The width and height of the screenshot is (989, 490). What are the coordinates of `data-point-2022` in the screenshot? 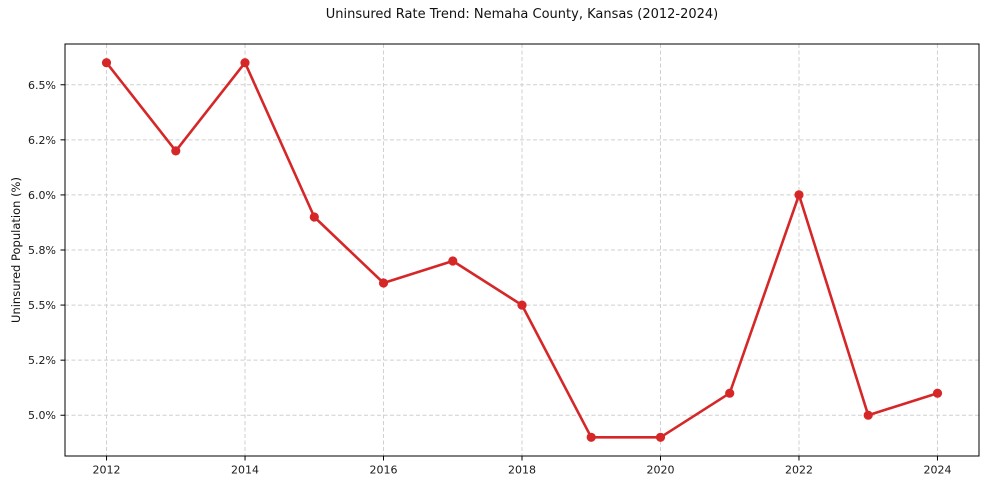 It's located at (799, 195).